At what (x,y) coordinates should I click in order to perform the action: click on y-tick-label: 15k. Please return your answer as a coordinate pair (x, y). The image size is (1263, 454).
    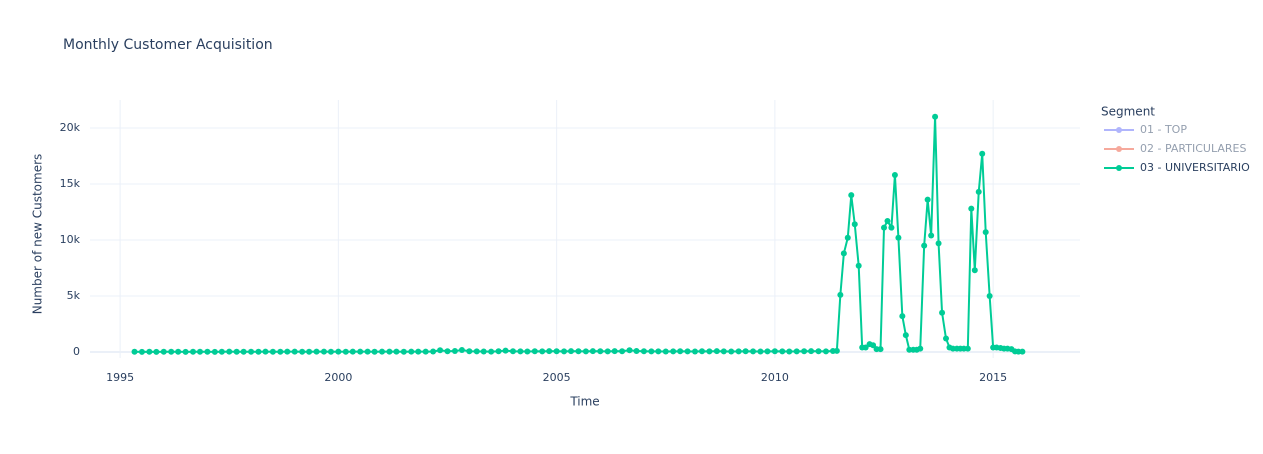
    Looking at the image, I should click on (70, 183).